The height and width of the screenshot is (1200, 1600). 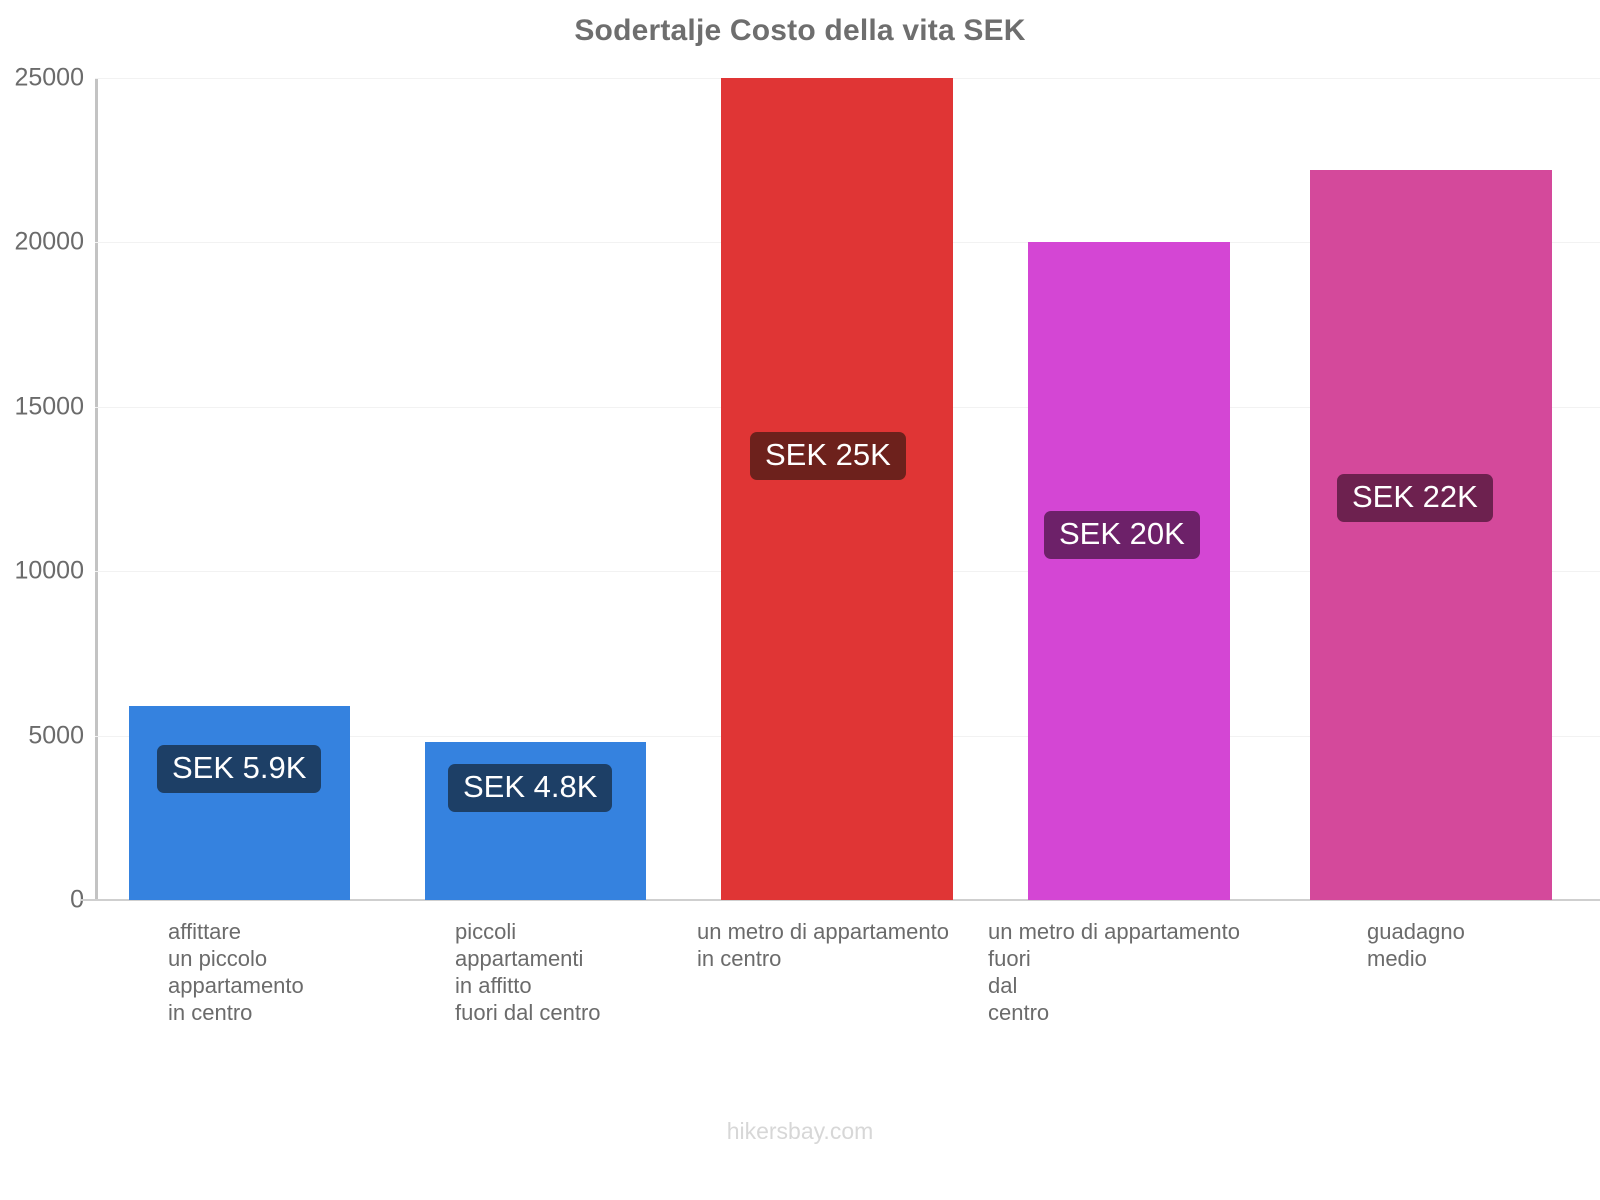 I want to click on x-axis-category-label: un metro di appartamento fuori dal centro, so click(x=1114, y=972).